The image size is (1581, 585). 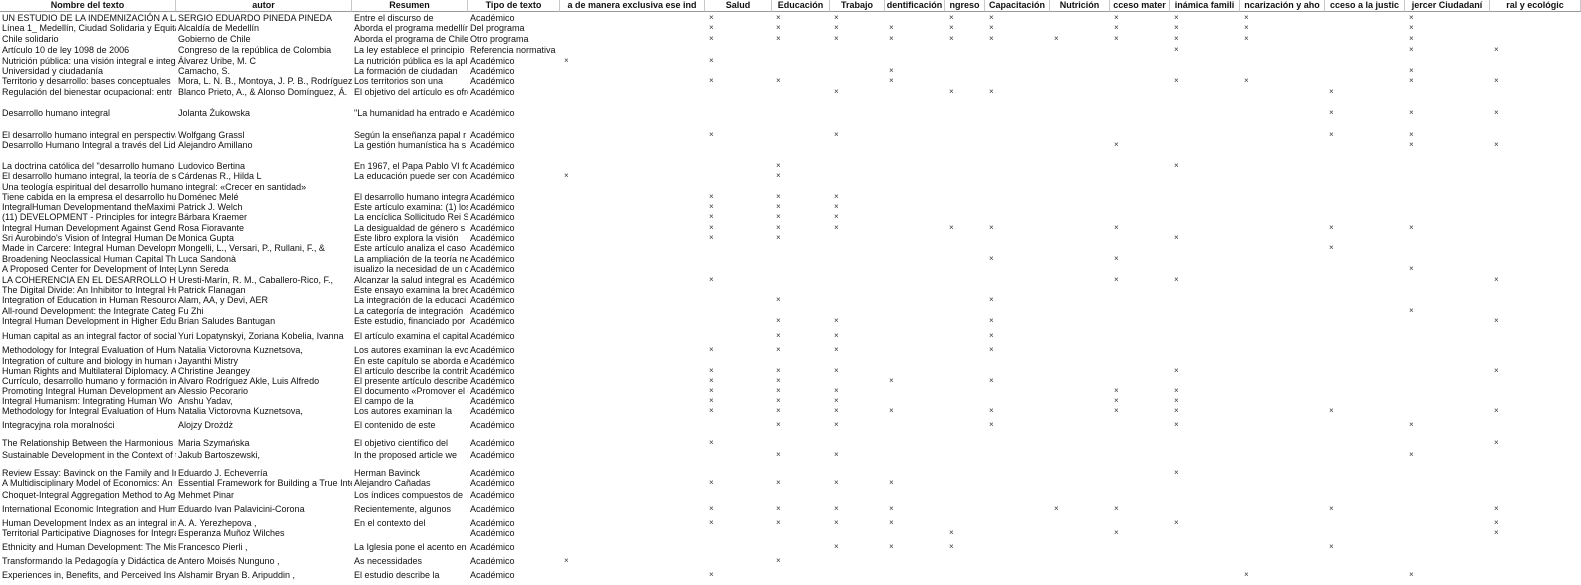 I want to click on cell-text: Universidad y ciudadanía, so click(x=53, y=71).